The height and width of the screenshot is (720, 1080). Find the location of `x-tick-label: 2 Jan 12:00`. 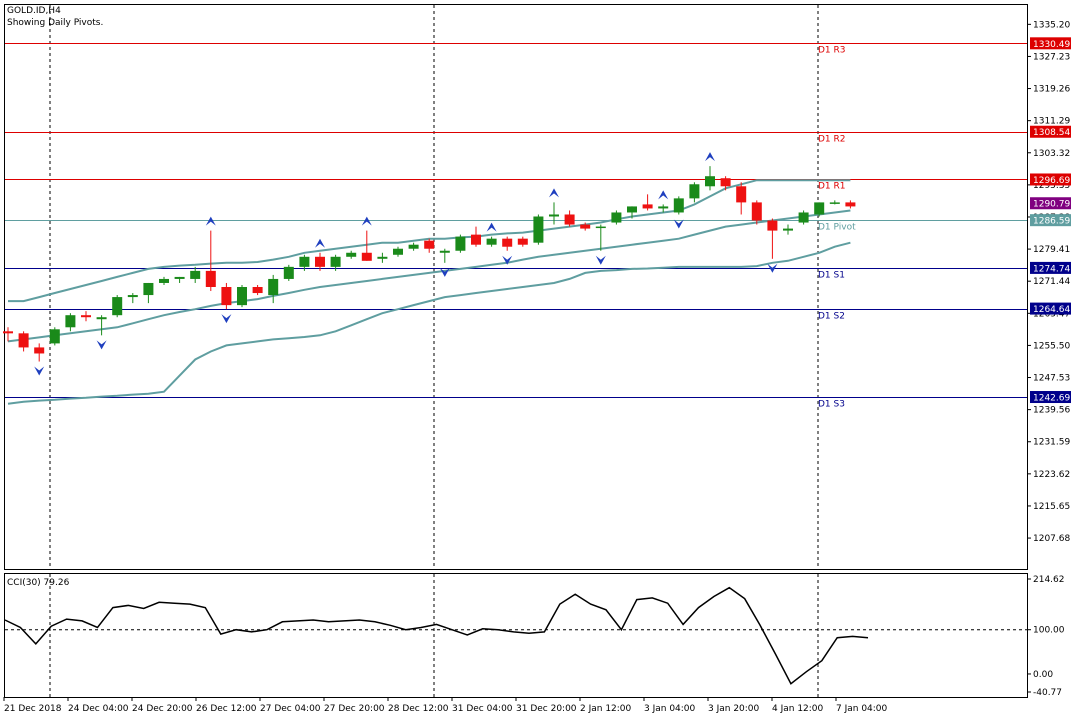

x-tick-label: 2 Jan 12:00 is located at coordinates (606, 709).